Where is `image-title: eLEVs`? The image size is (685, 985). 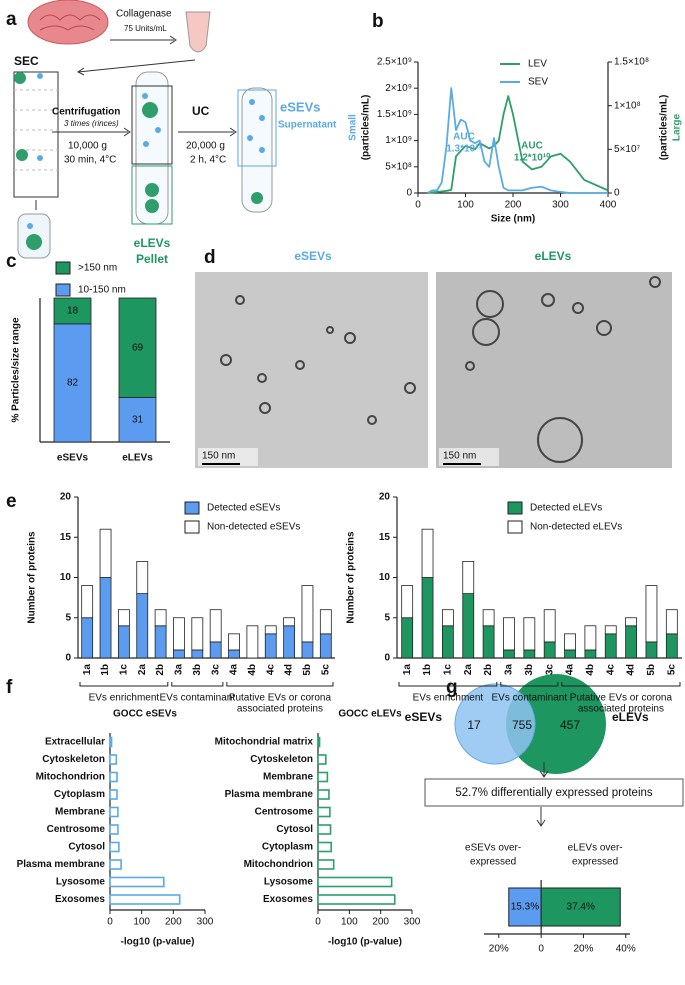
image-title: eLEVs is located at coordinates (553, 256).